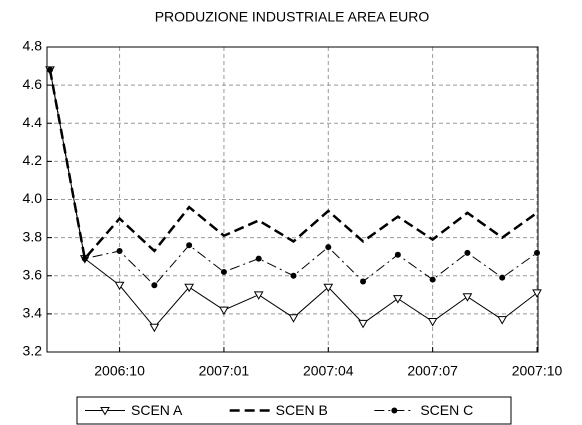 The width and height of the screenshot is (582, 425). I want to click on y-tick-label: 4.2, so click(33, 160).